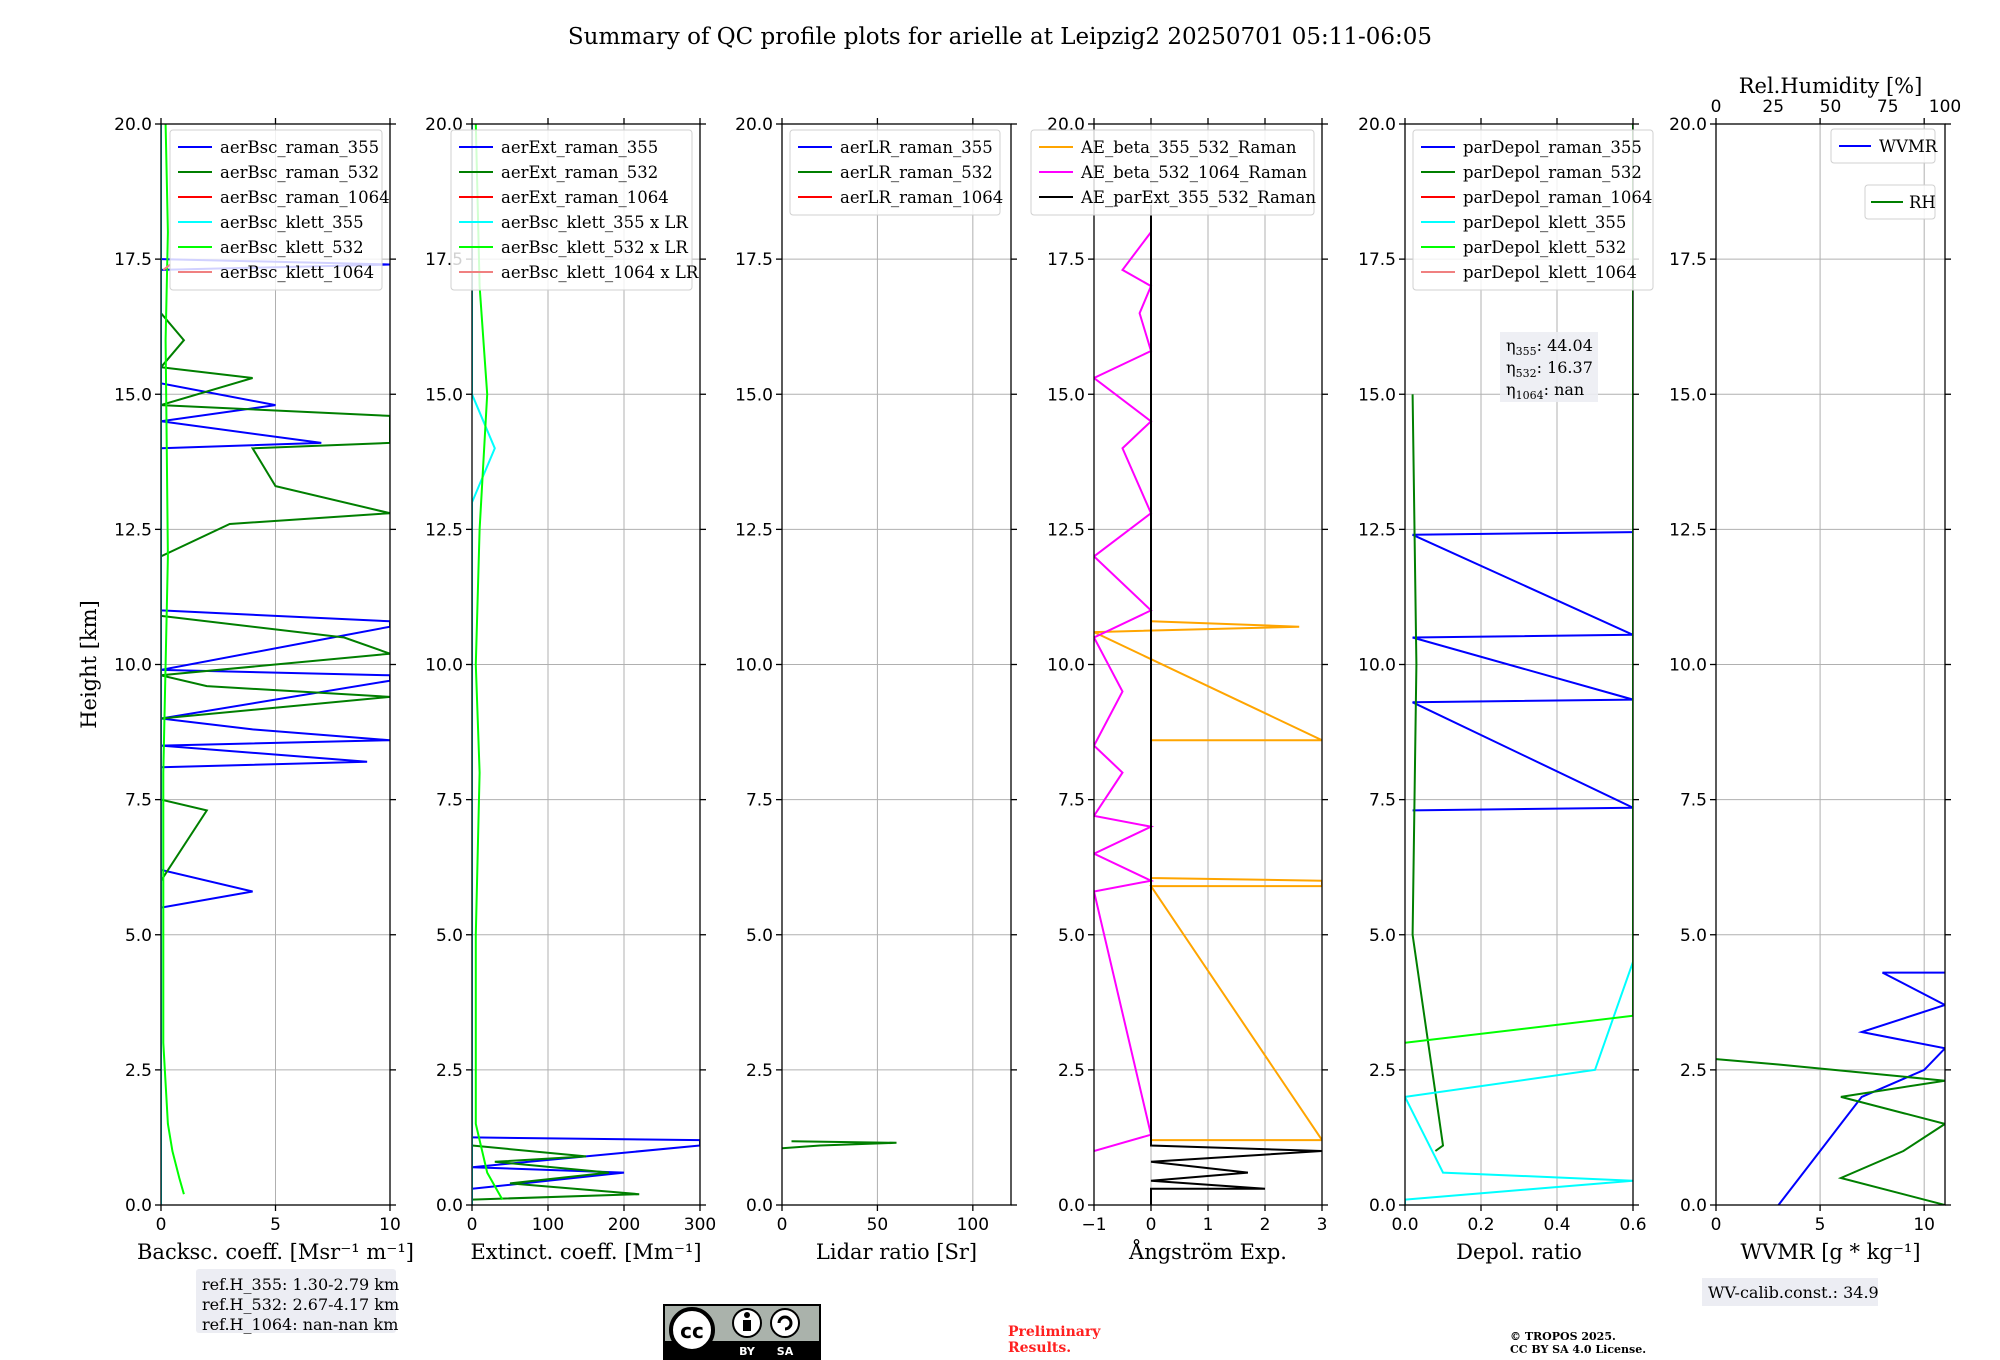  What do you see at coordinates (896, 1252) in the screenshot?
I see `x-axis-label: Lidar ratio [Sr]` at bounding box center [896, 1252].